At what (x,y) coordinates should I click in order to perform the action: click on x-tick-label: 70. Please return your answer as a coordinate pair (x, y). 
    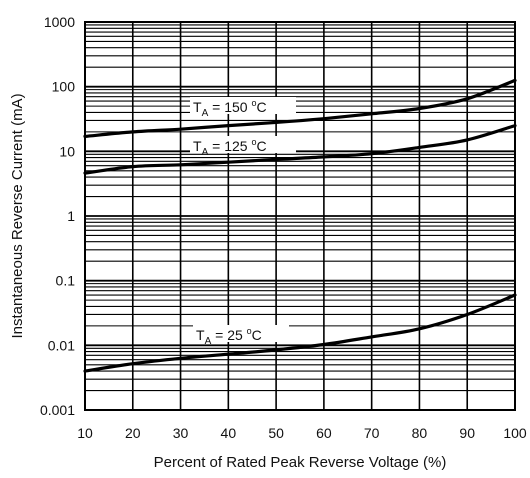
    Looking at the image, I should click on (372, 433).